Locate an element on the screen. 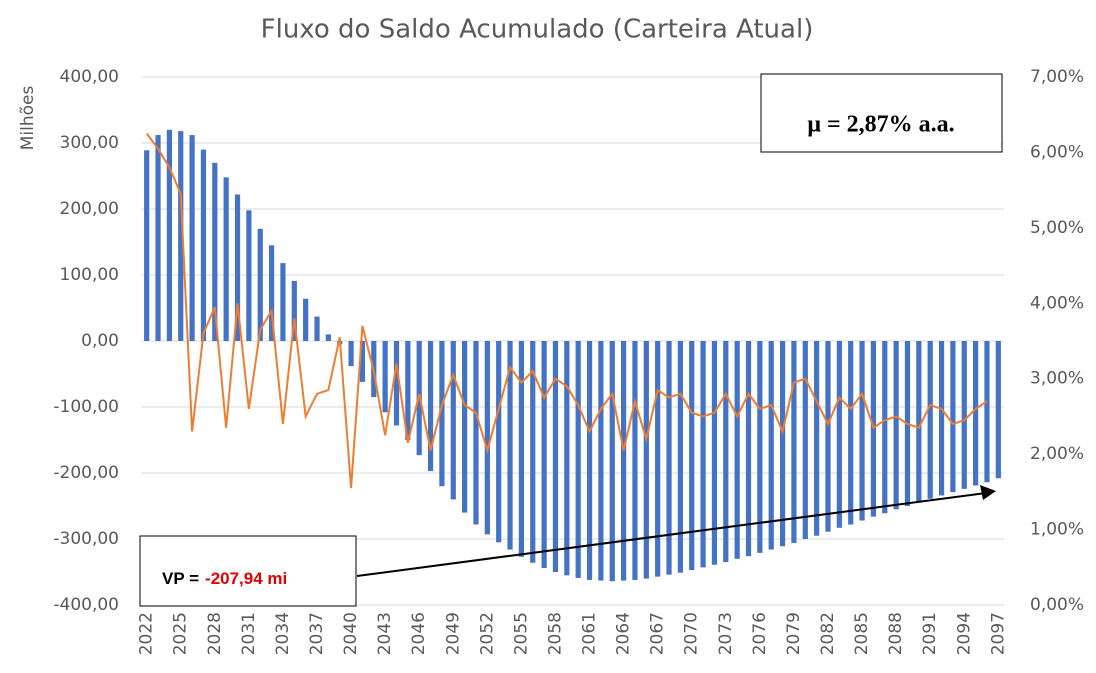  x-tick-label: 2034 is located at coordinates (283, 633).